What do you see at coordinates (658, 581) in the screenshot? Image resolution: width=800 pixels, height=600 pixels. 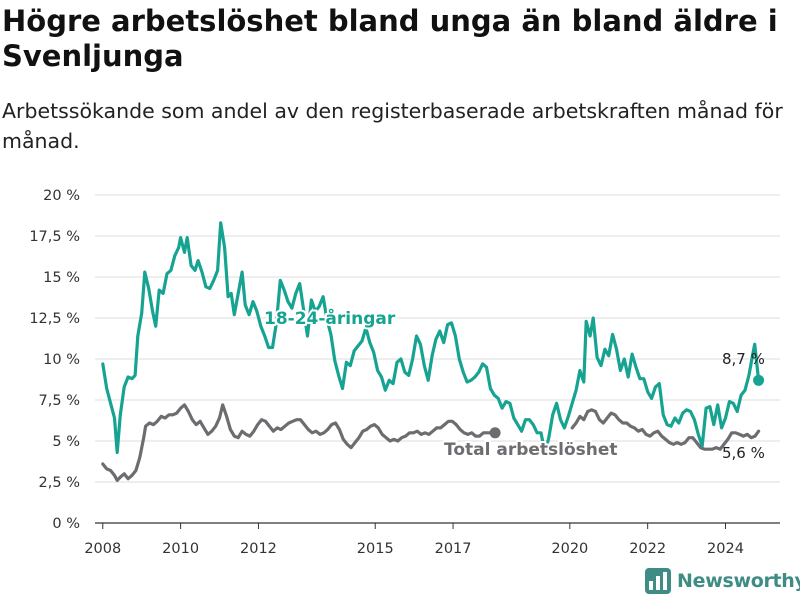 I see `newsworthy-bar-chart-icon` at bounding box center [658, 581].